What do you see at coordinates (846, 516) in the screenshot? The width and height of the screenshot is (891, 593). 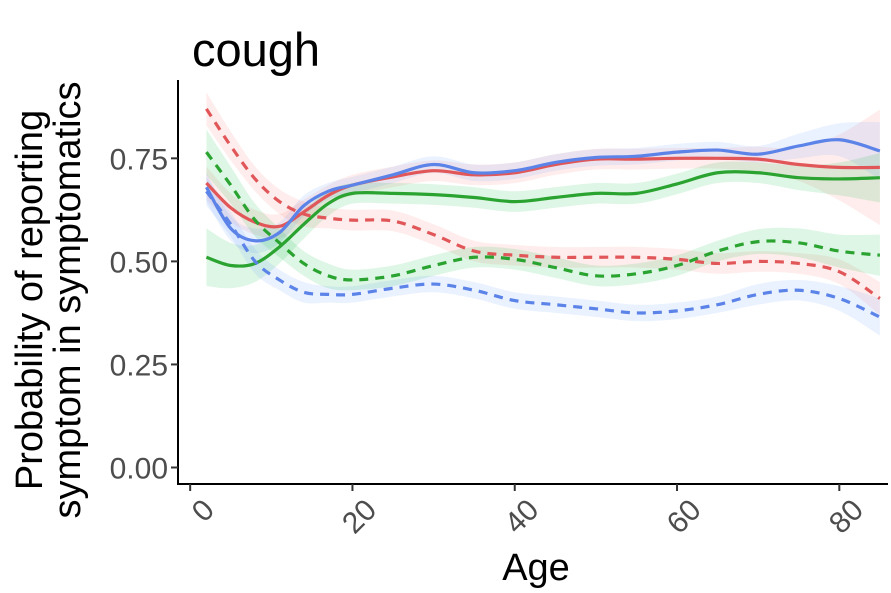 I see `x-tick-label: 80` at bounding box center [846, 516].